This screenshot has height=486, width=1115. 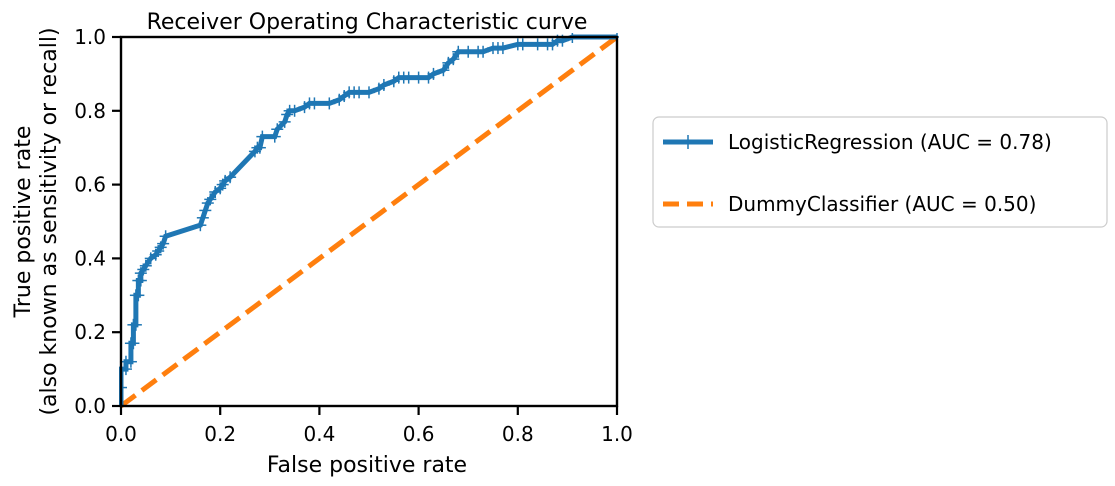 What do you see at coordinates (90, 37) in the screenshot?
I see `y-tick-label: 1.0` at bounding box center [90, 37].